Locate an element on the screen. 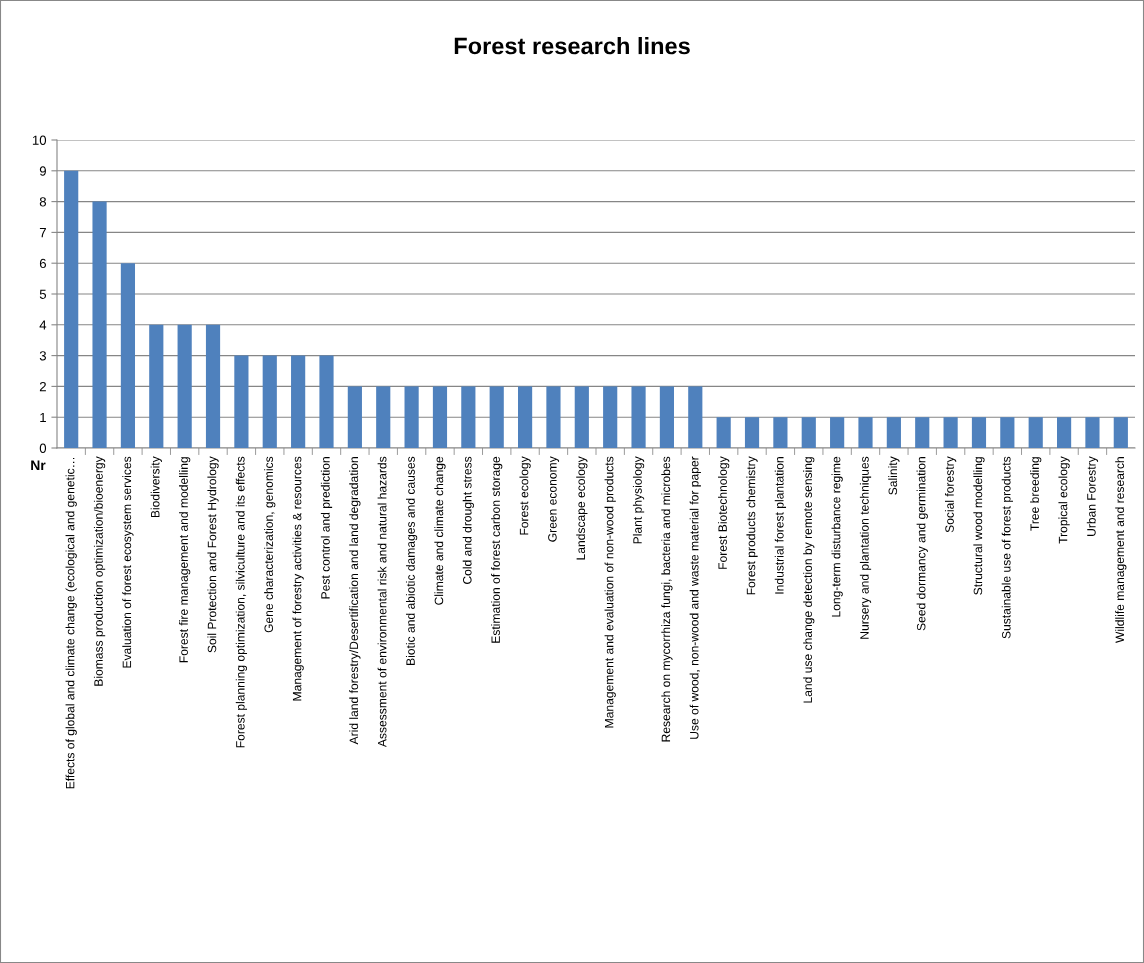 Image resolution: width=1144 pixels, height=963 pixels. x-tick-label: Evaluation of forest ecosystem services is located at coordinates (128, 562).